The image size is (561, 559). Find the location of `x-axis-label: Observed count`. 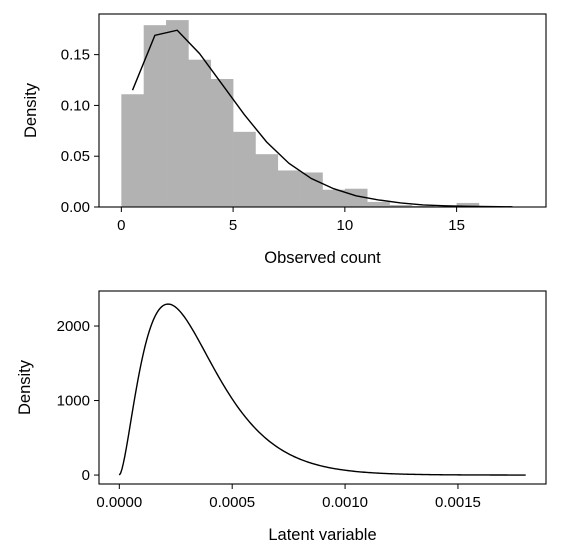

x-axis-label: Observed count is located at coordinates (322, 258).